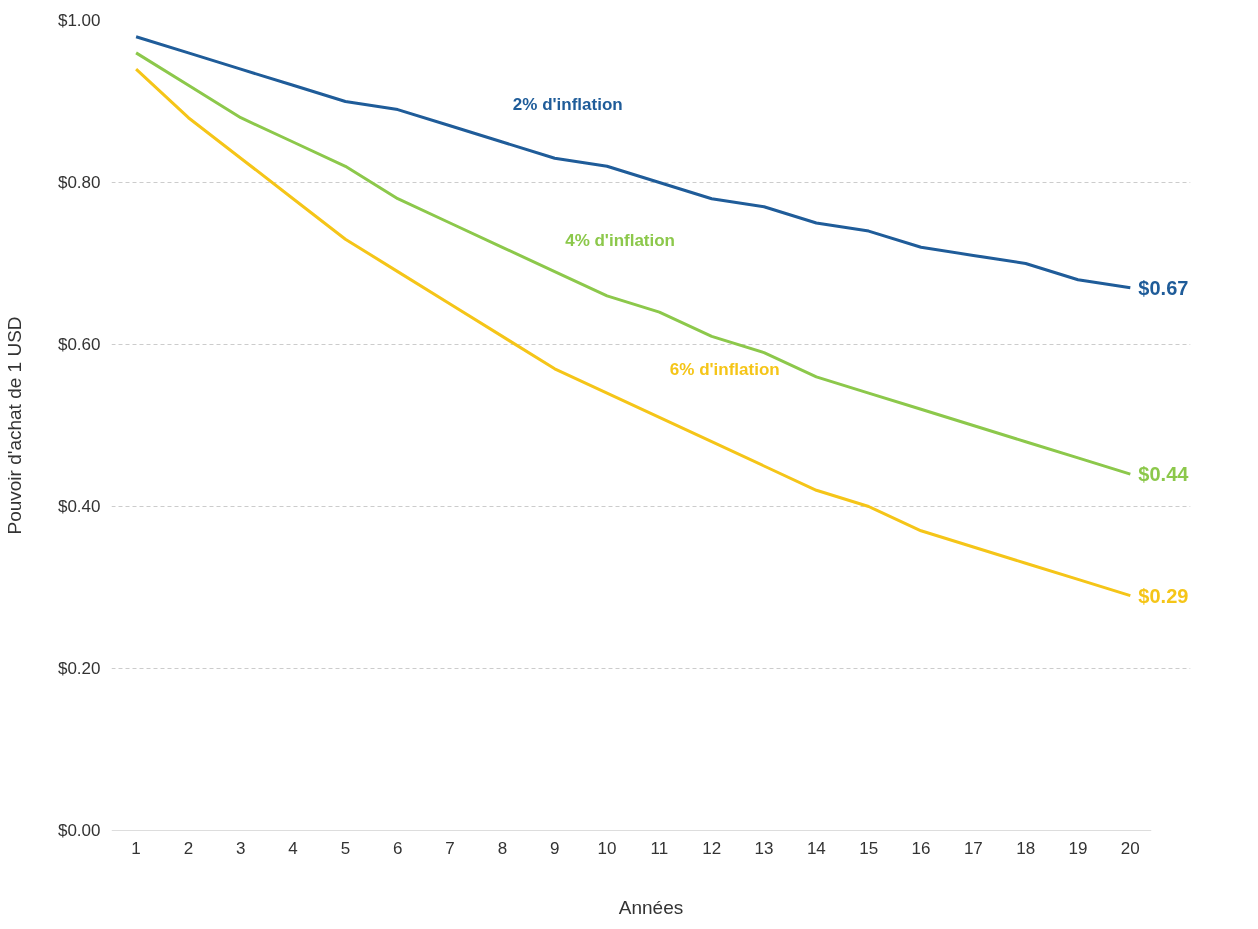  What do you see at coordinates (398, 848) in the screenshot?
I see `x-tick-label: 6` at bounding box center [398, 848].